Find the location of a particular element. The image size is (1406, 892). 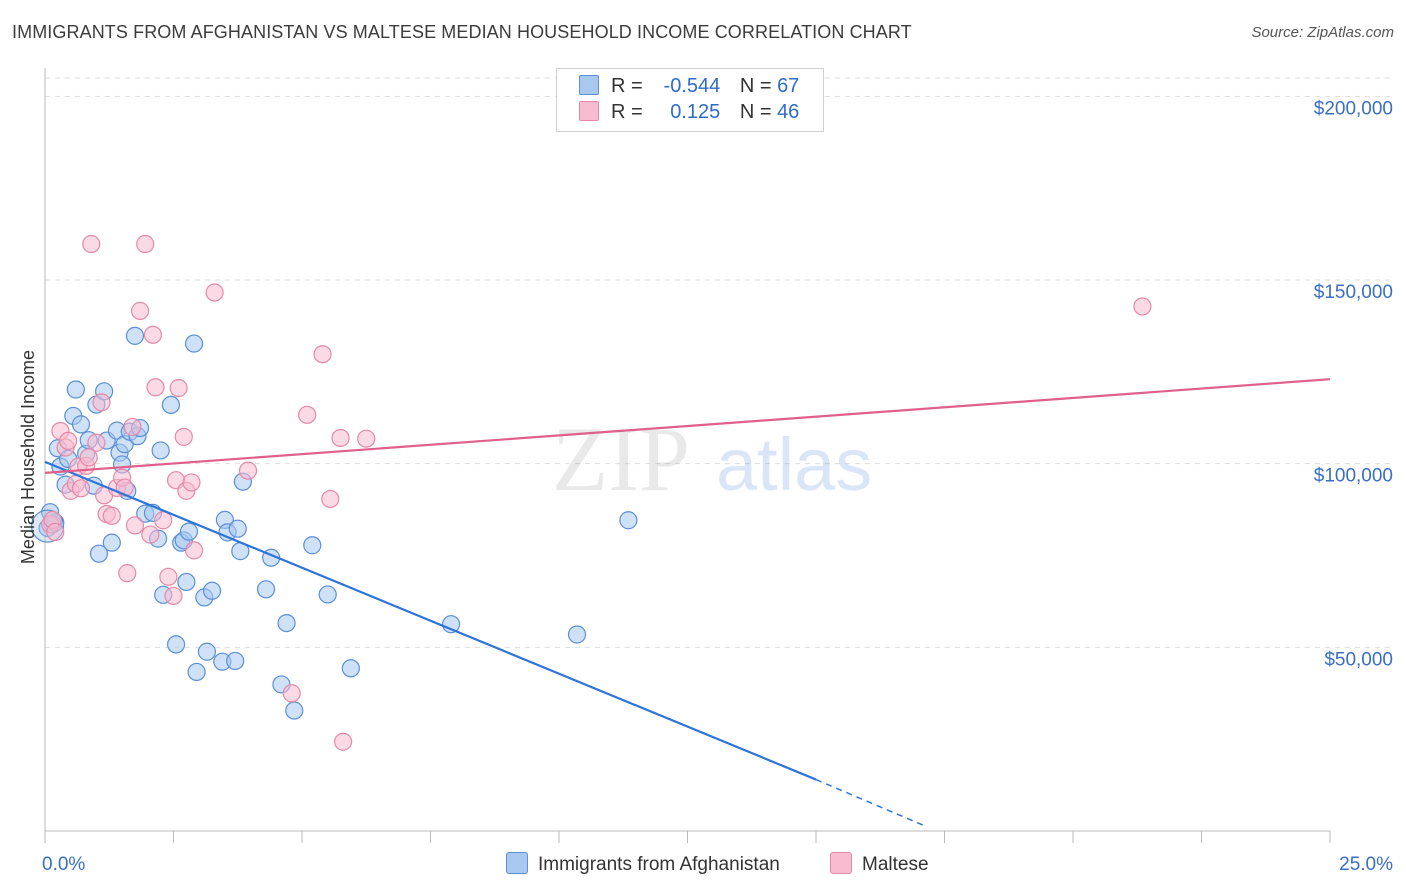

correlation-legend: R = -0.544 N = 67 R = 0.125 N = 46 is located at coordinates (690, 100).